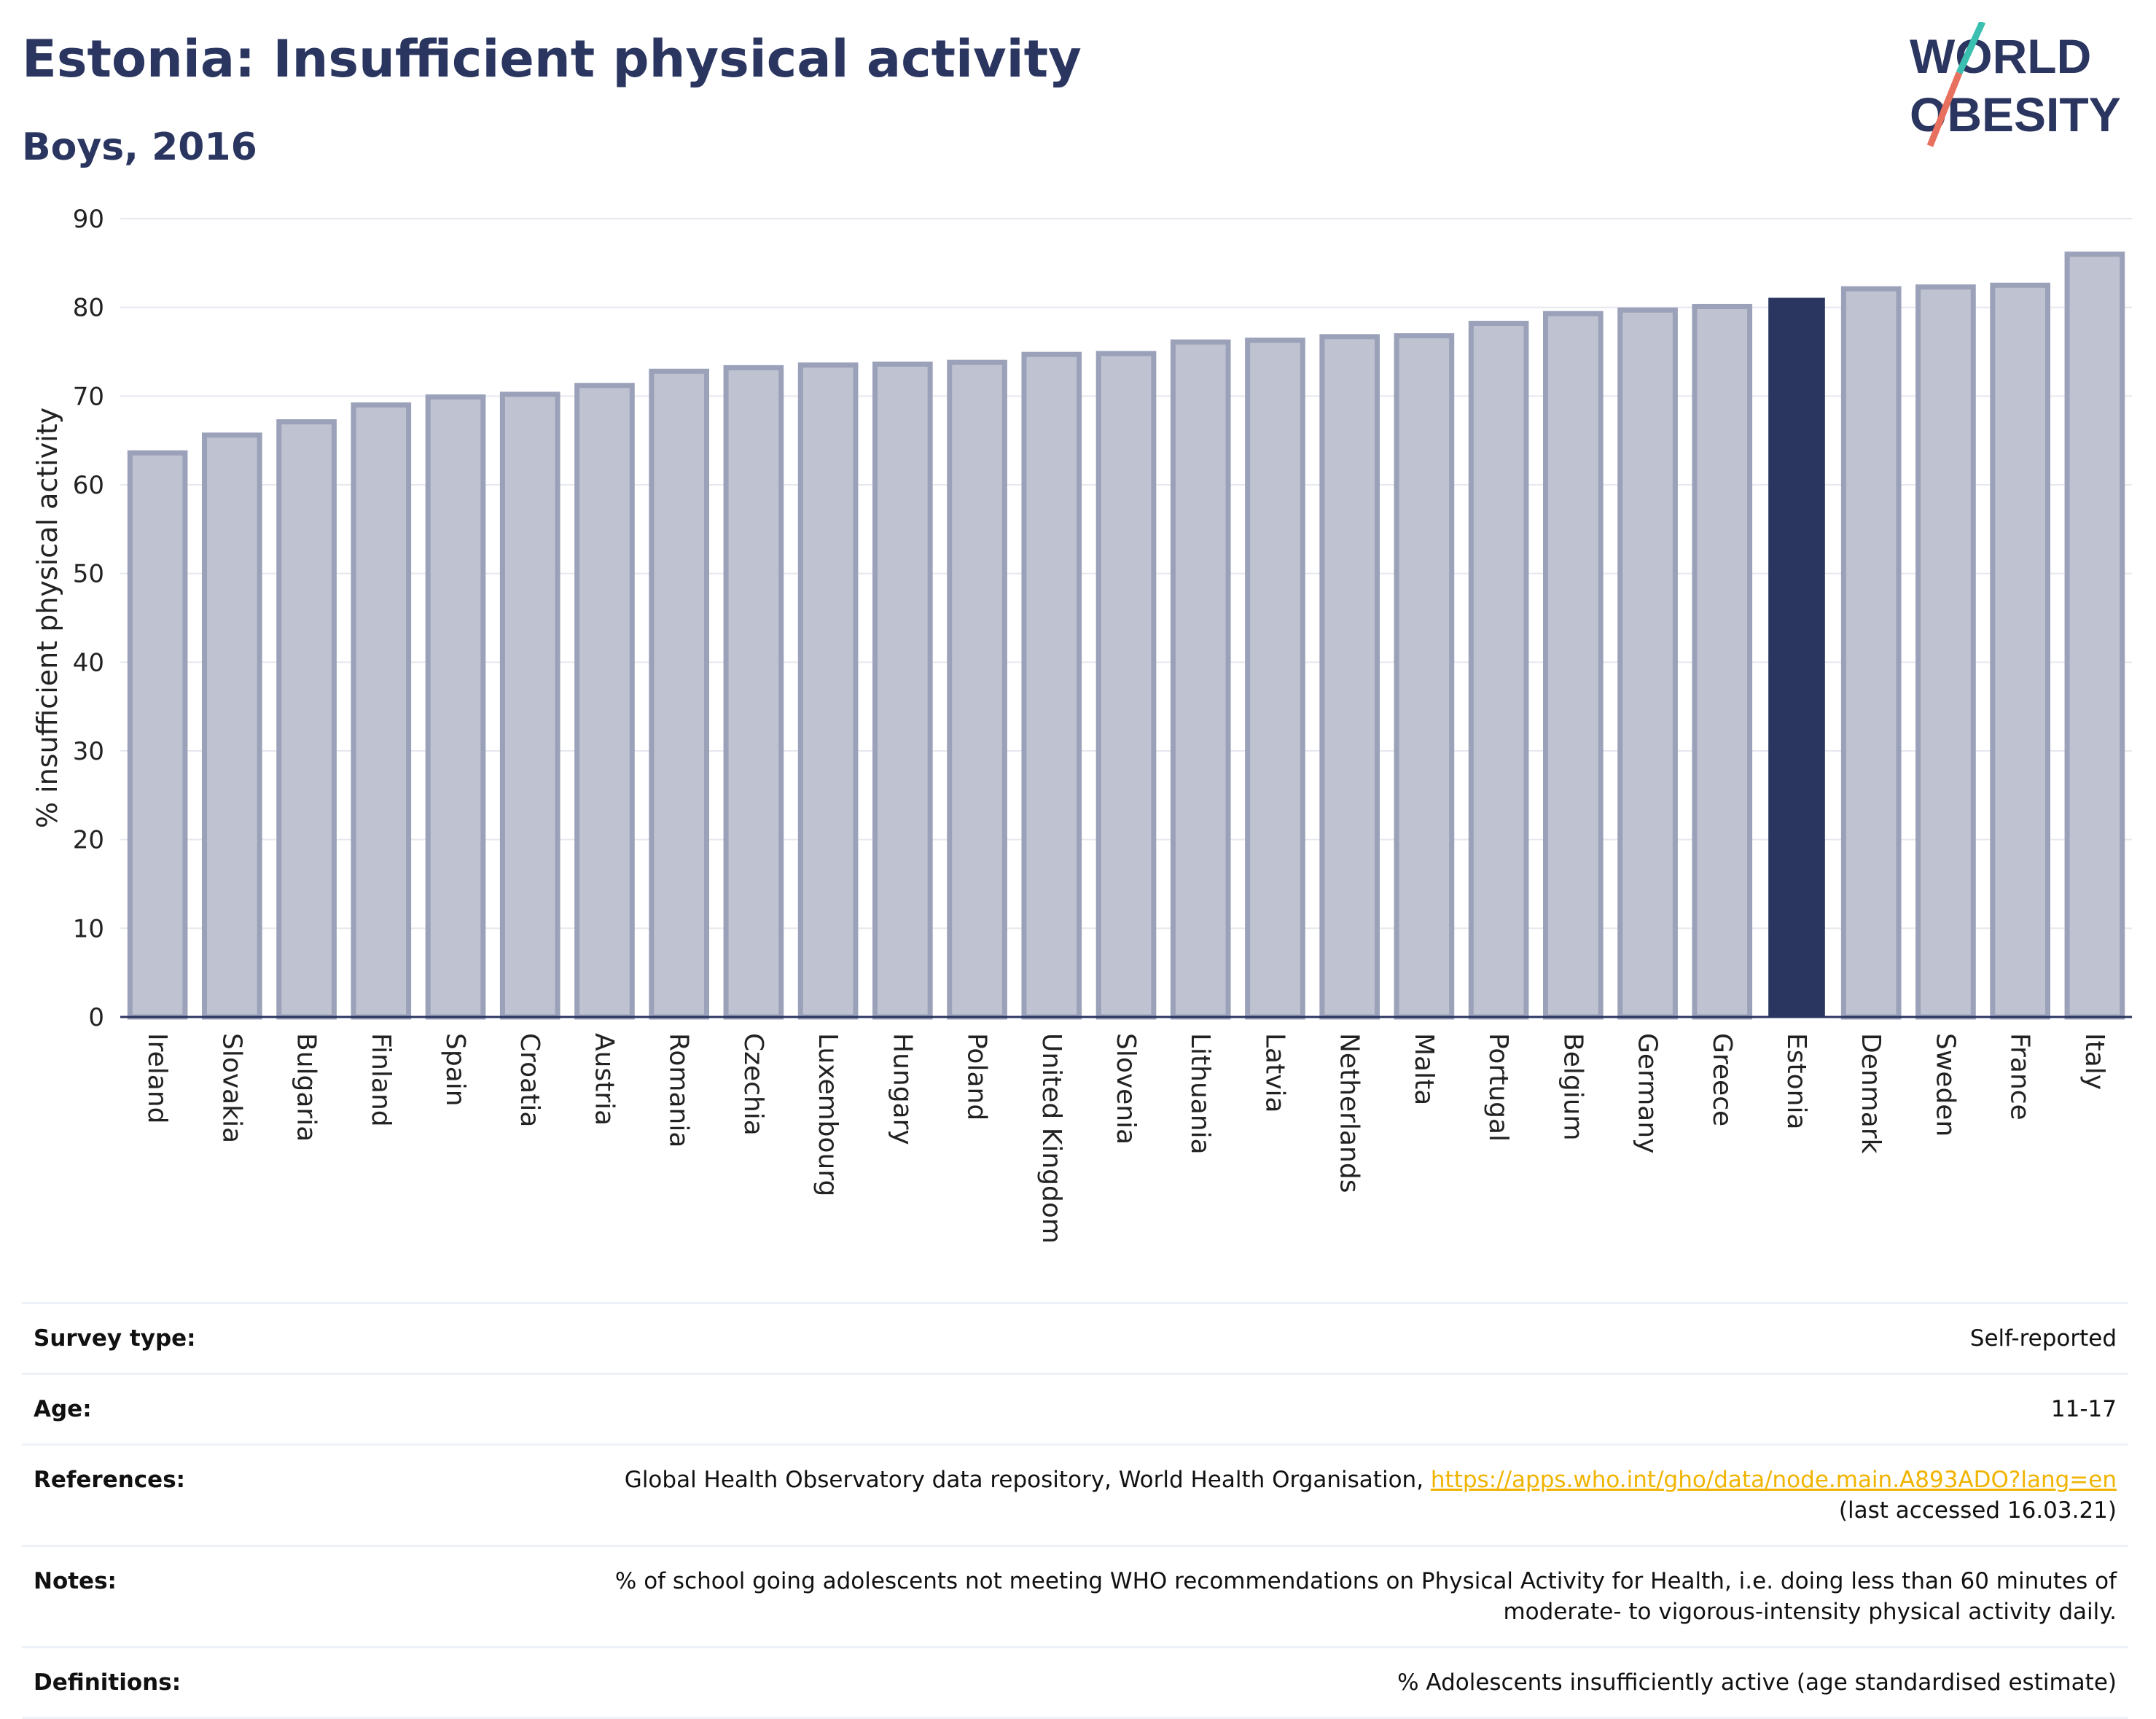 This screenshot has height=1719, width=2156. What do you see at coordinates (88, 574) in the screenshot?
I see `y-tick-label: 50` at bounding box center [88, 574].